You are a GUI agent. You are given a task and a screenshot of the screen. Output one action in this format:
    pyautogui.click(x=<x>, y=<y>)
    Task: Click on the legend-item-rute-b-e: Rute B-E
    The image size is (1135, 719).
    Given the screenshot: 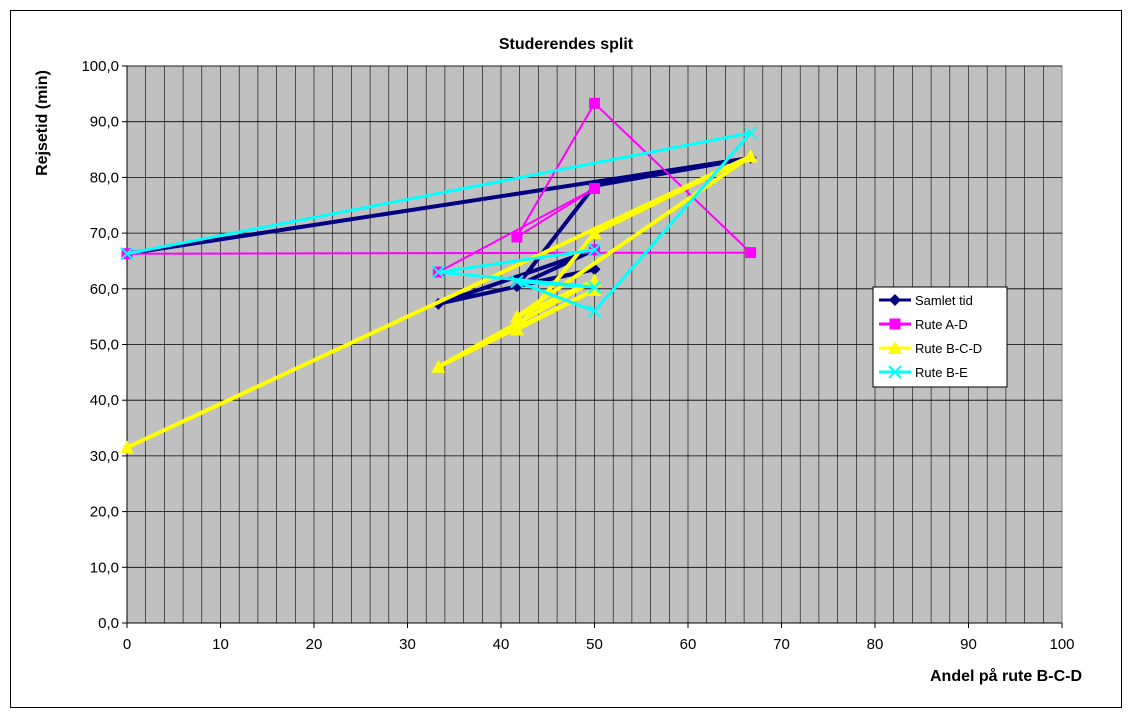 What is the action you would take?
    pyautogui.click(x=923, y=372)
    